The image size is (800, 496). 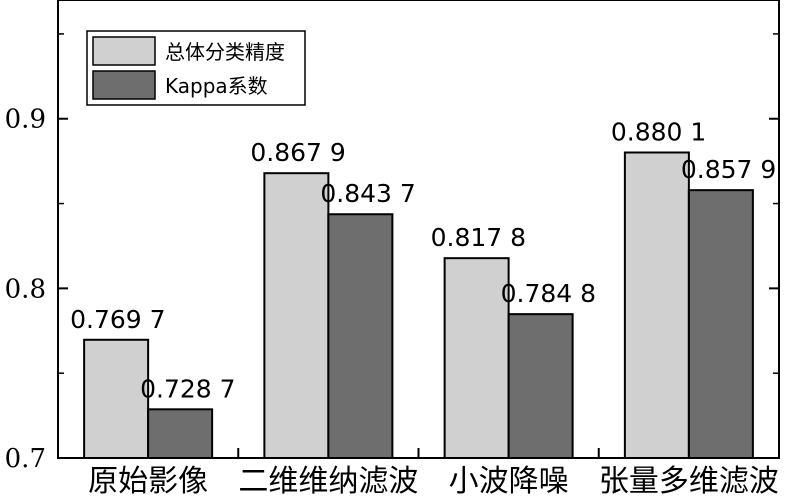 I want to click on legend-swatch-overall-accuracy, so click(x=124, y=51).